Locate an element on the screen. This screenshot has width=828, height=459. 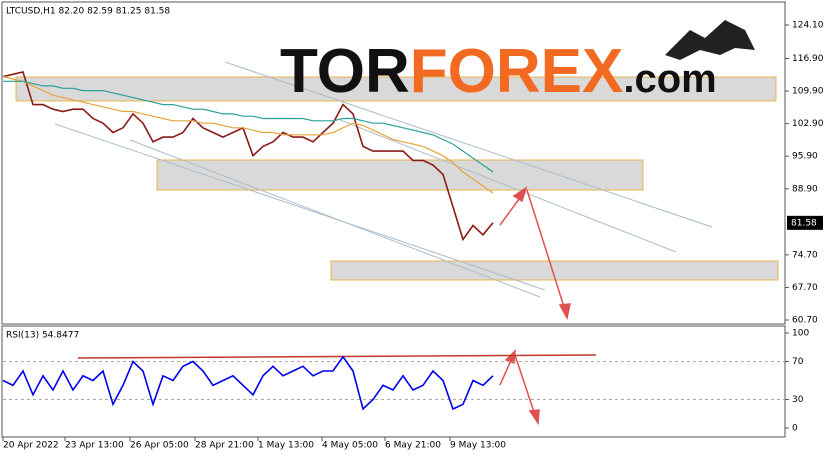
y-tick-label: 95.90 is located at coordinates (805, 157).